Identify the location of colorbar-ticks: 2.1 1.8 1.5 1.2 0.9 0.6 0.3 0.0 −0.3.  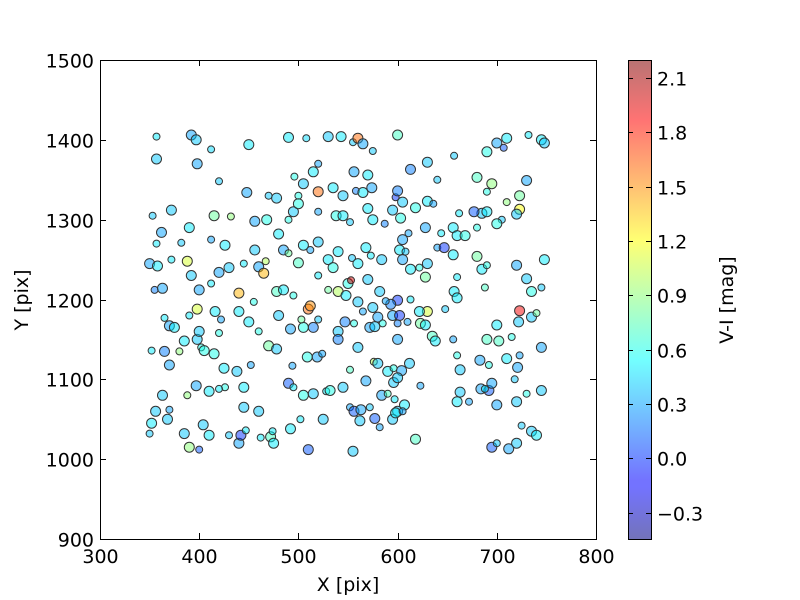
(665, 297).